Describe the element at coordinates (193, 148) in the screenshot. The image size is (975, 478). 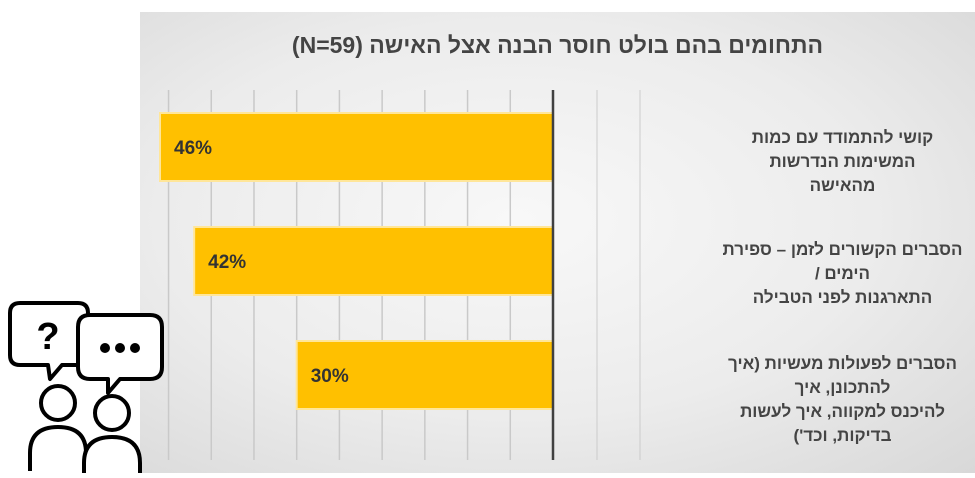
I see `data-label-0: 46%` at that location.